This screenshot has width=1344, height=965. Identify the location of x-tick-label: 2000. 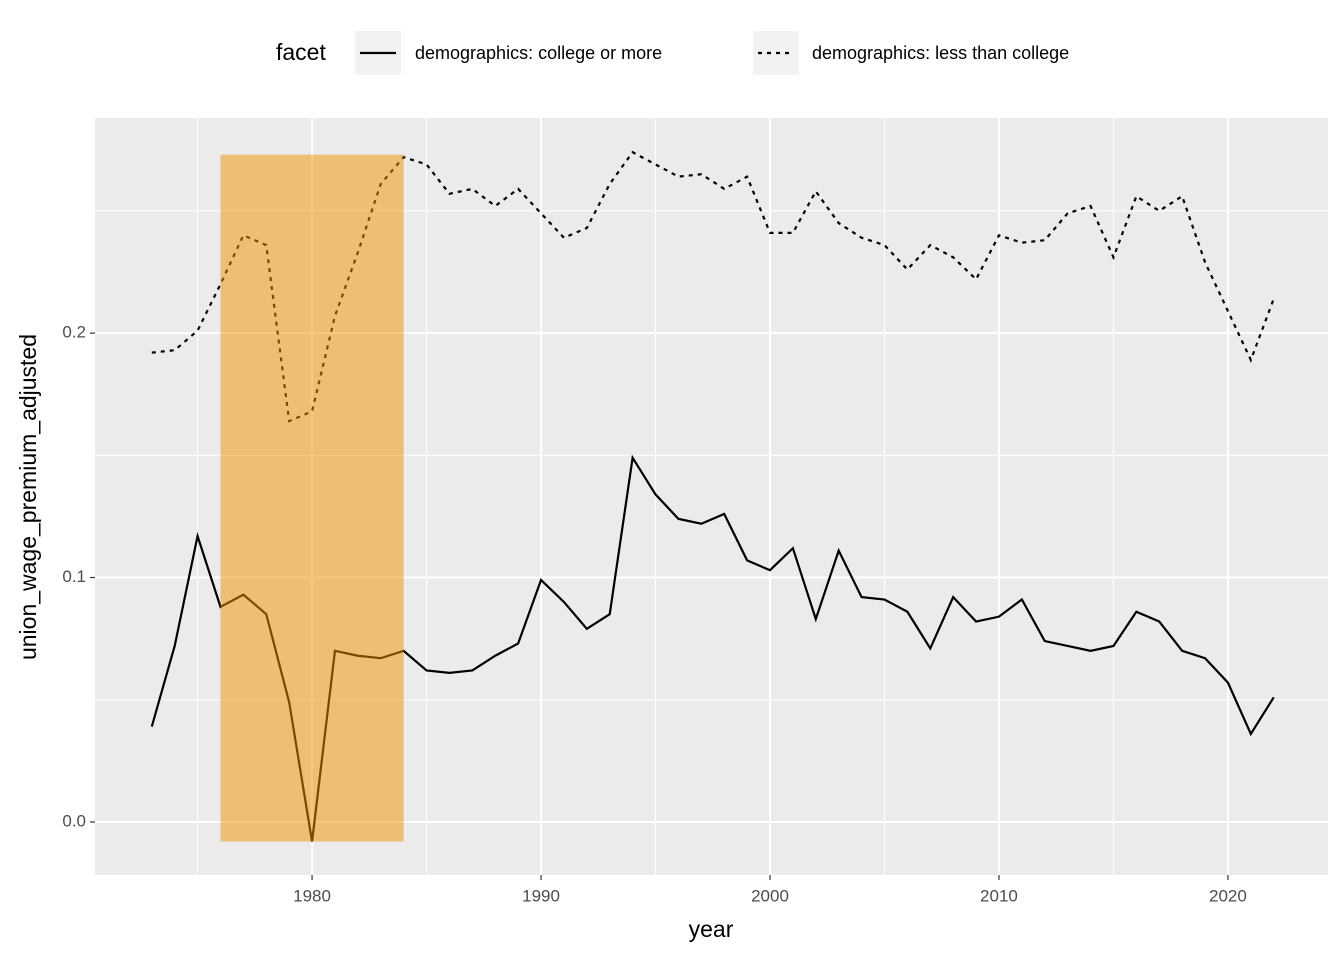
(770, 895).